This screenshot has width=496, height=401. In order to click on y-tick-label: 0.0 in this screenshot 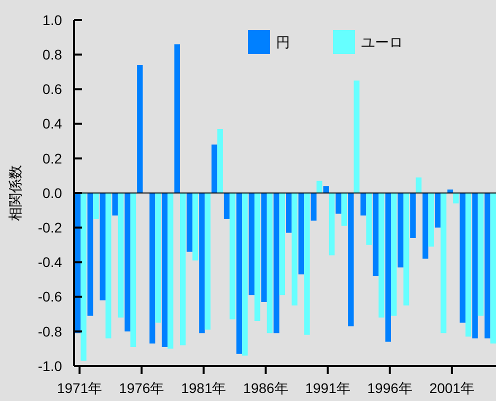, I will do `click(52, 192)`.